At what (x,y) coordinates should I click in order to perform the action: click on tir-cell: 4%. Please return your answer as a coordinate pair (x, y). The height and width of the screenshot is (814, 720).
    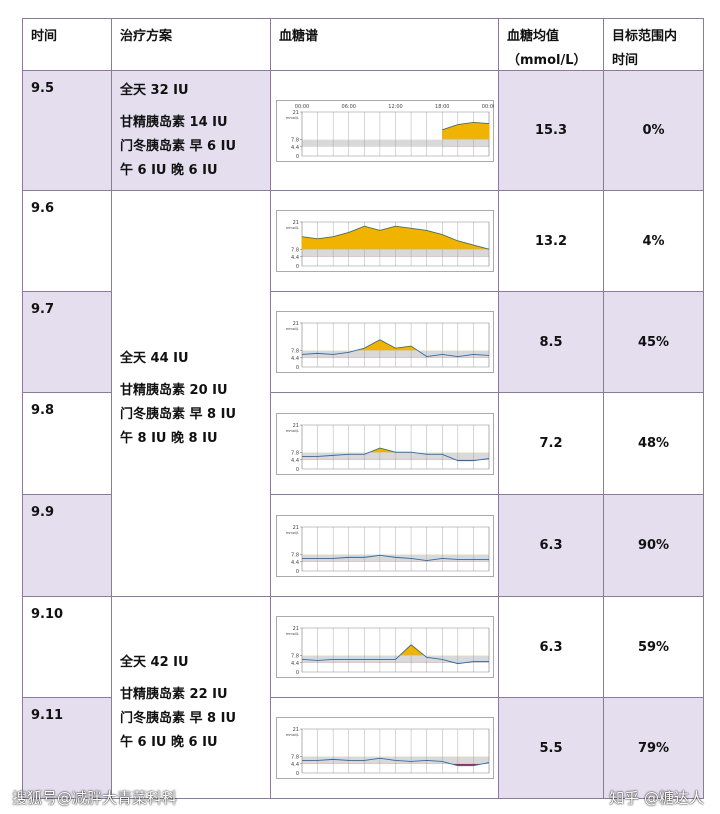
    Looking at the image, I should click on (653, 241).